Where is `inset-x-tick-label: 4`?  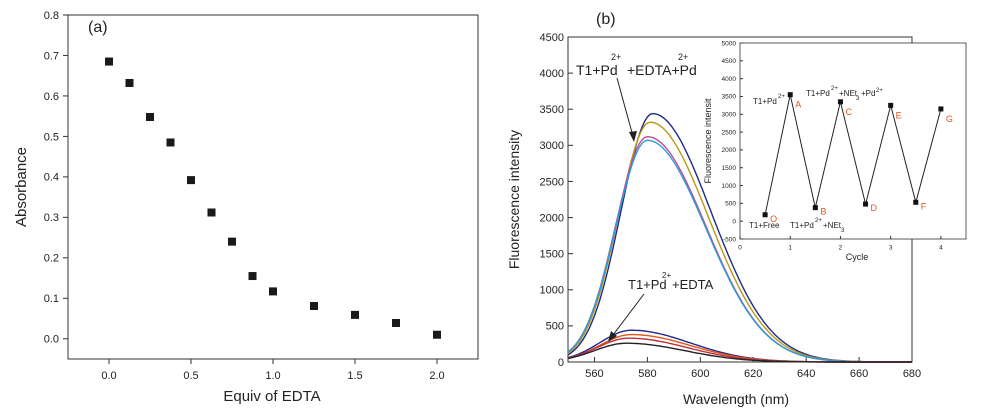
inset-x-tick-label: 4 is located at coordinates (941, 248).